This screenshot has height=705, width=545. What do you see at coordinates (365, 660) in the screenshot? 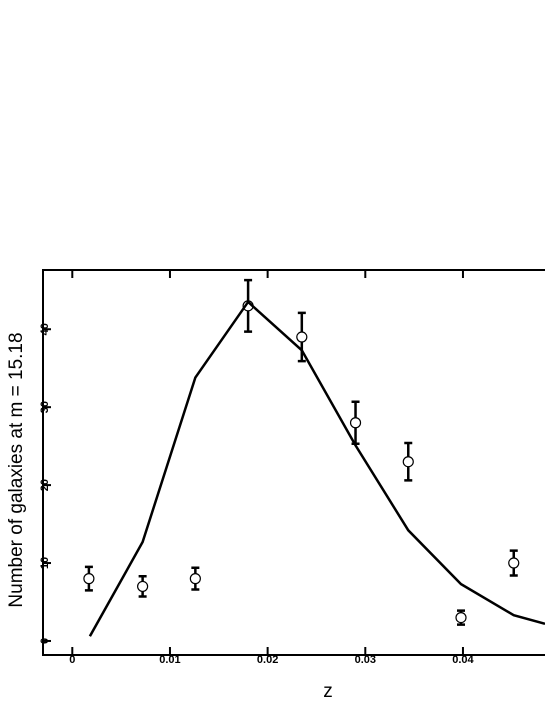
I see `x-tick-label: 0.03` at bounding box center [365, 660].